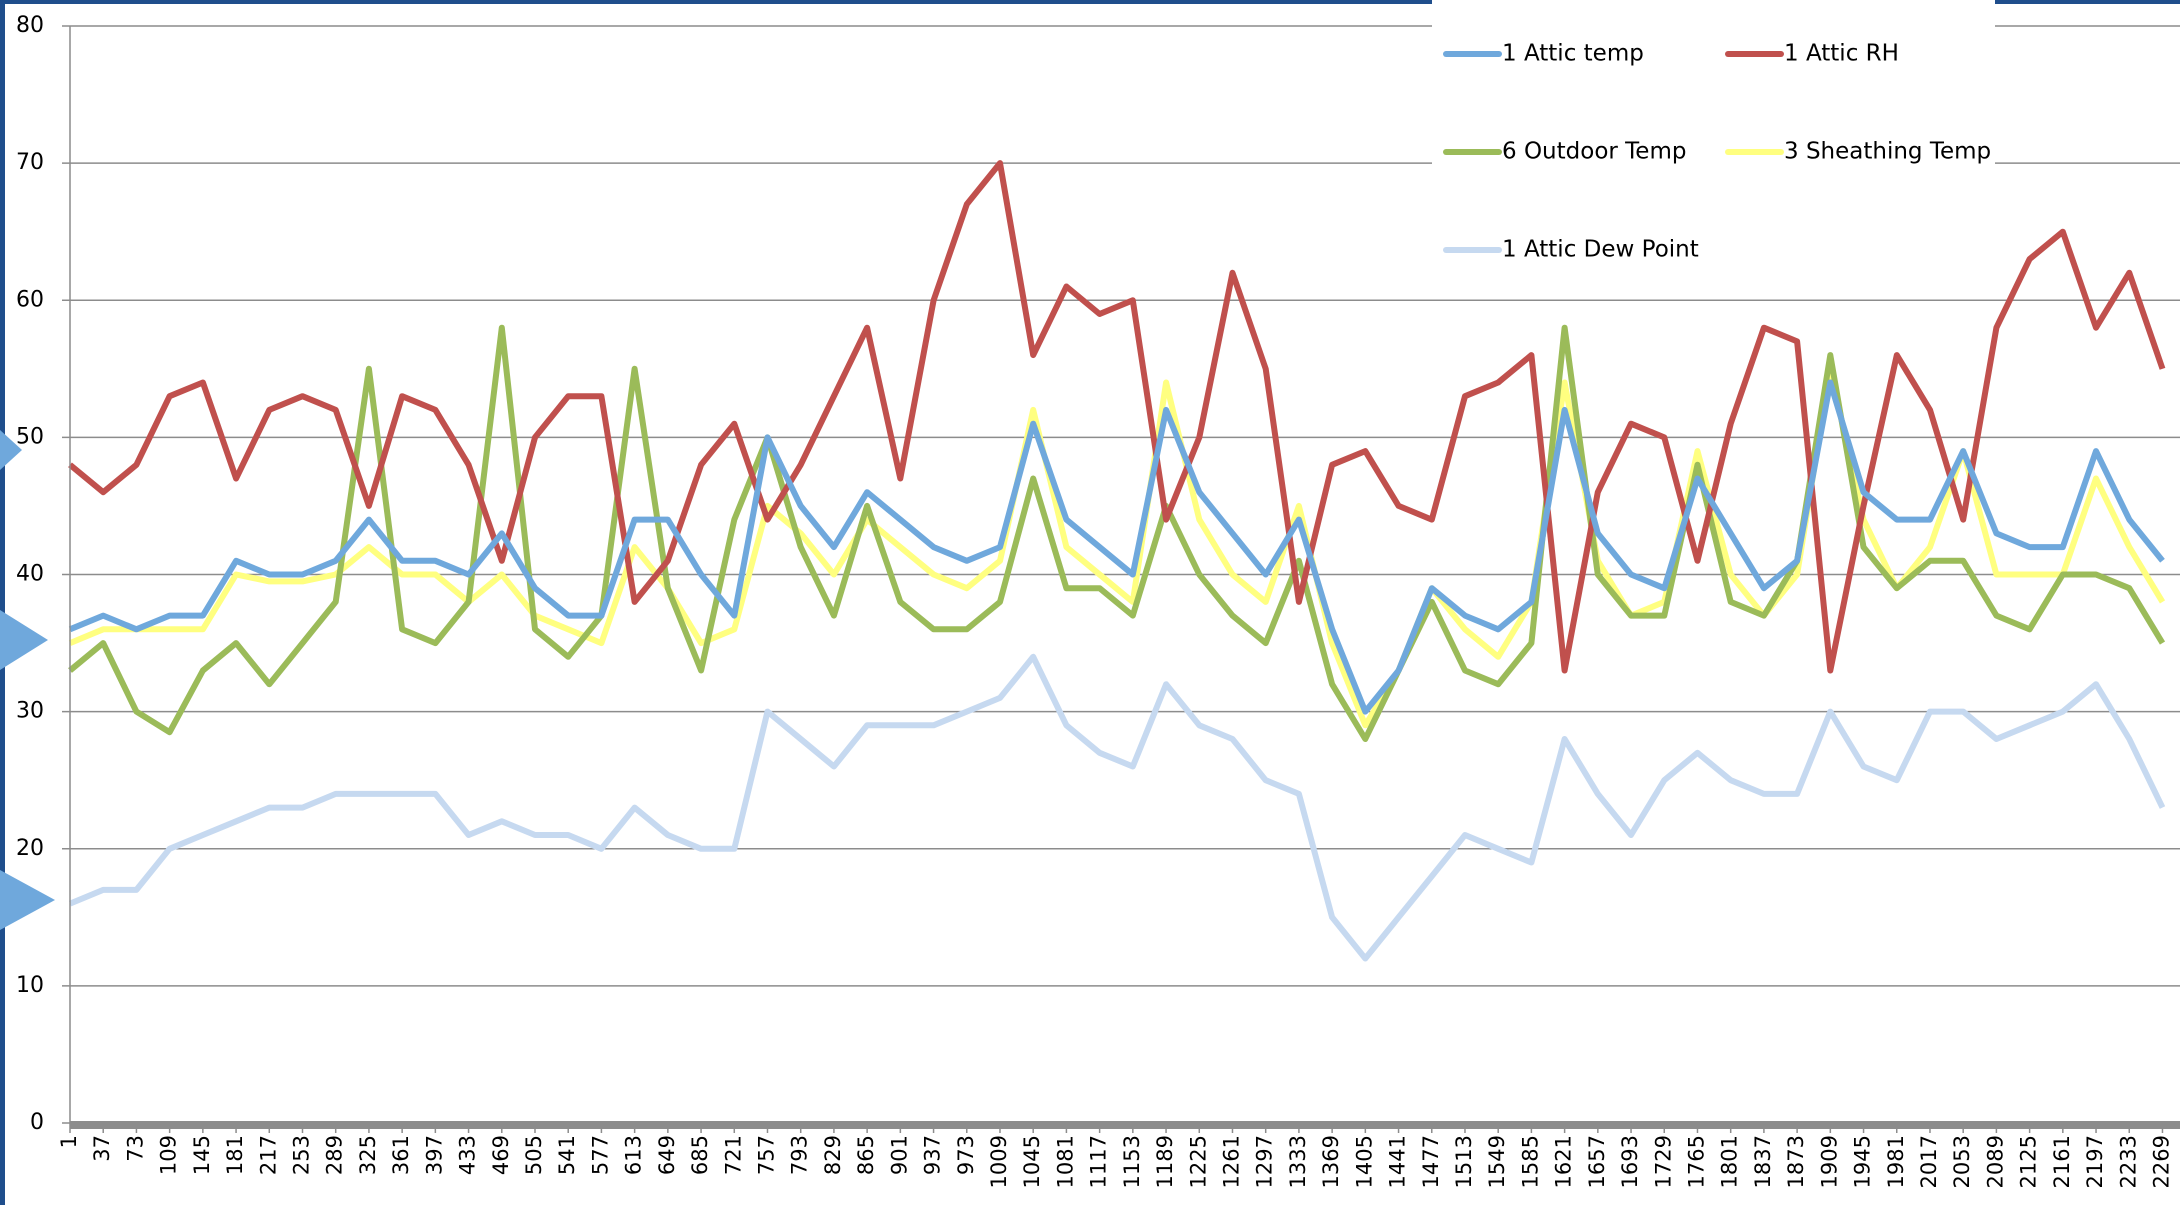 Image resolution: width=2180 pixels, height=1205 pixels. What do you see at coordinates (766, 1155) in the screenshot?
I see `x-tick-label: 757` at bounding box center [766, 1155].